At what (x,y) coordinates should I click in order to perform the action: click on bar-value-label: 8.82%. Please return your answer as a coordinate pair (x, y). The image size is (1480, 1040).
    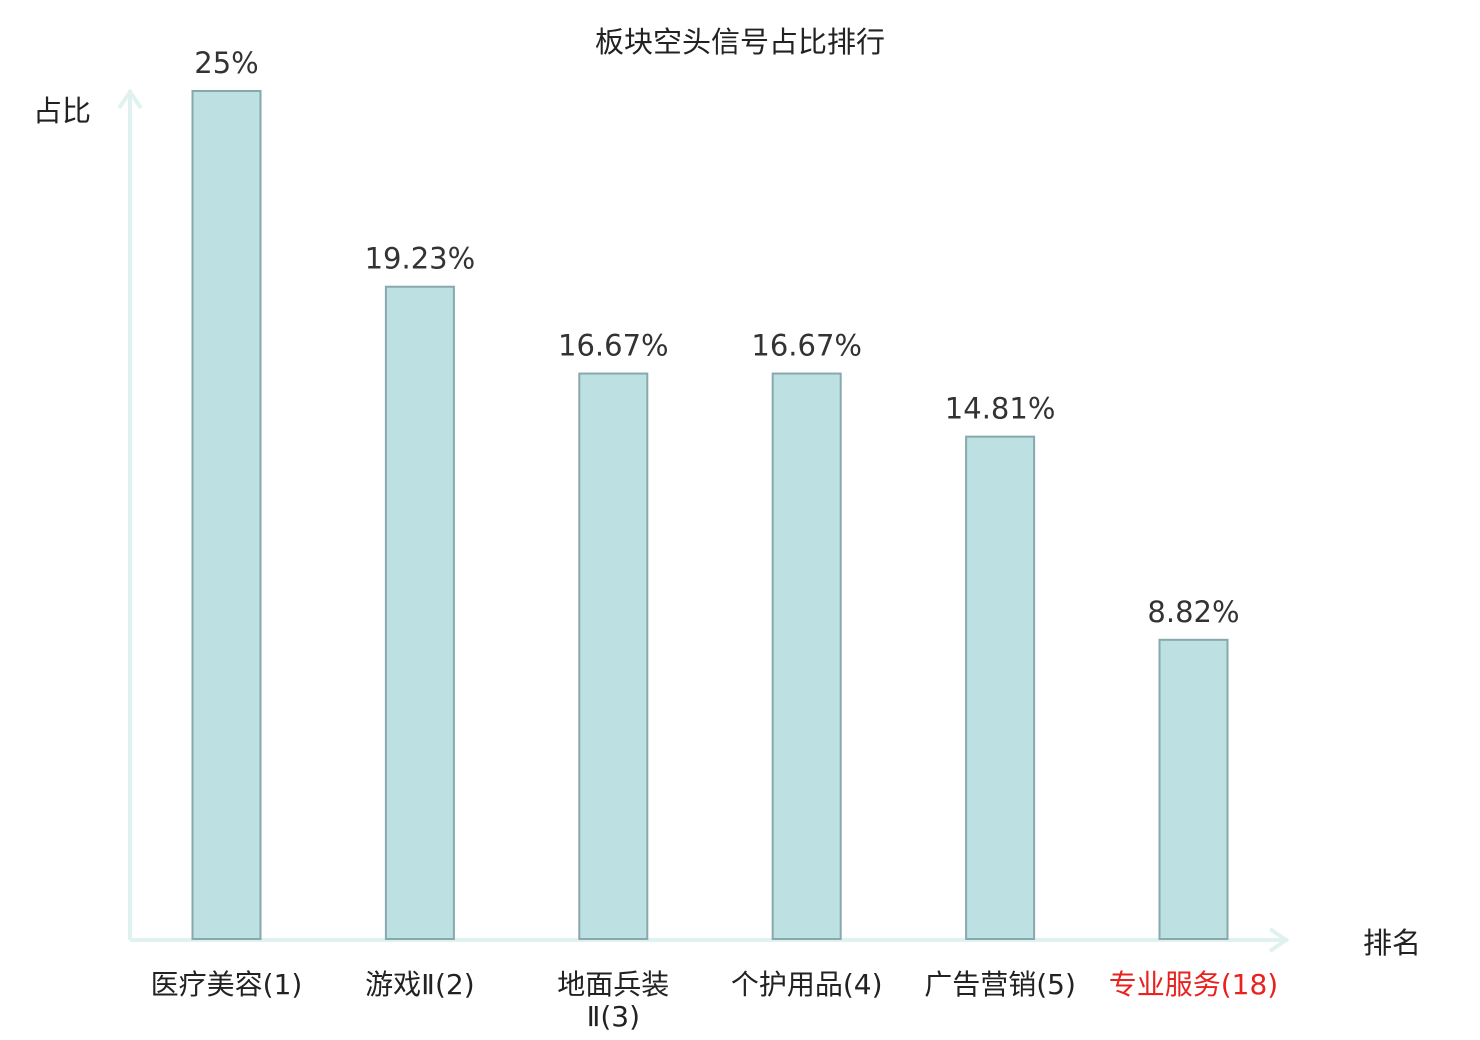
    Looking at the image, I should click on (1193, 612).